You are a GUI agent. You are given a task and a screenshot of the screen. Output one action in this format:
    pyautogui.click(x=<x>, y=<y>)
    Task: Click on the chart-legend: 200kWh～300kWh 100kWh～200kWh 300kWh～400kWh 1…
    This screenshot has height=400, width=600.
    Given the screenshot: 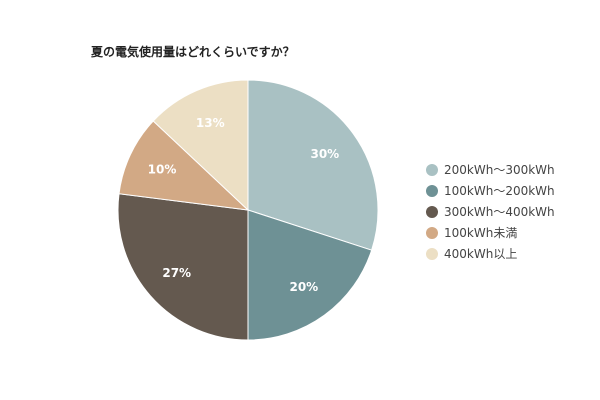 What is the action you would take?
    pyautogui.click(x=490, y=211)
    